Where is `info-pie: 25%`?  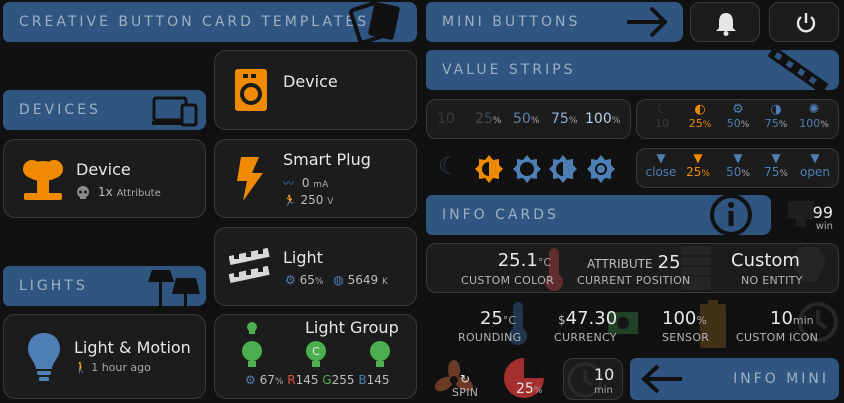
info-pie: 25% is located at coordinates (530, 379).